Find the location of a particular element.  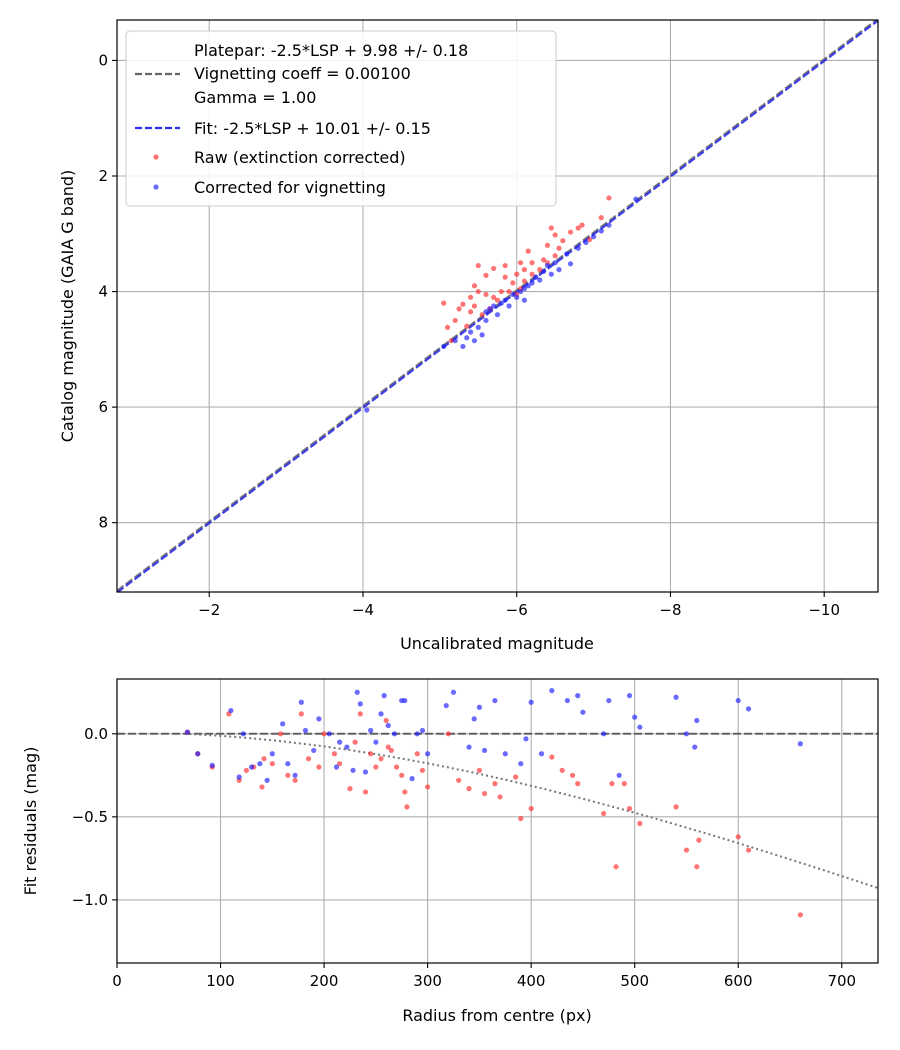

x-tick-label: 400 is located at coordinates (531, 981).